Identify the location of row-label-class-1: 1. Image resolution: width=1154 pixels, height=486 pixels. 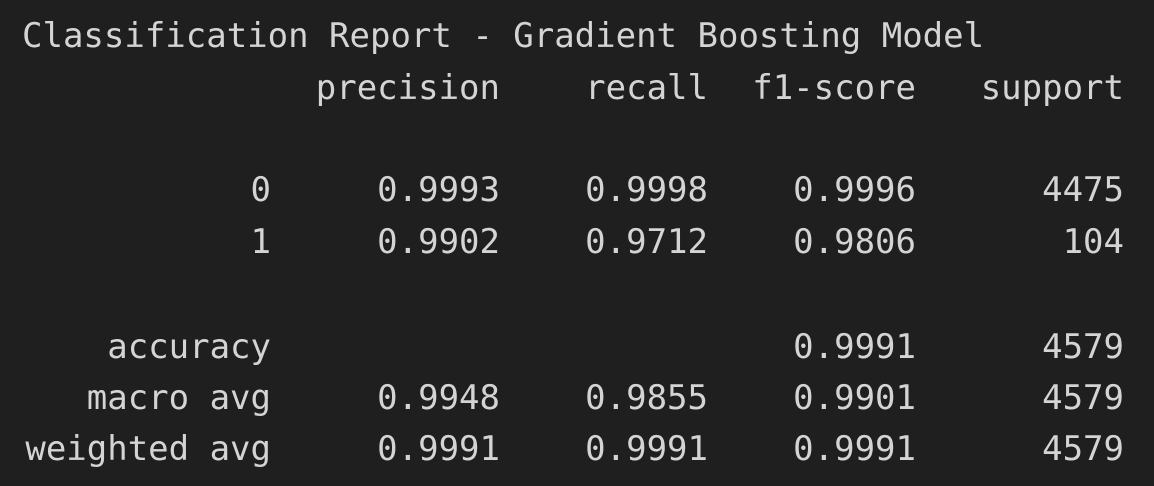
(260, 242).